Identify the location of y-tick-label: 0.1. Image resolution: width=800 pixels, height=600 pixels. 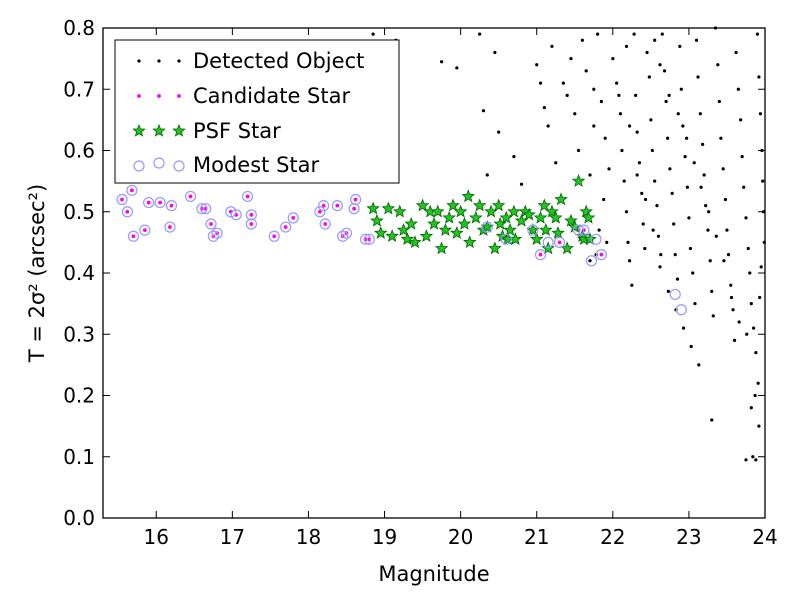
(79, 457).